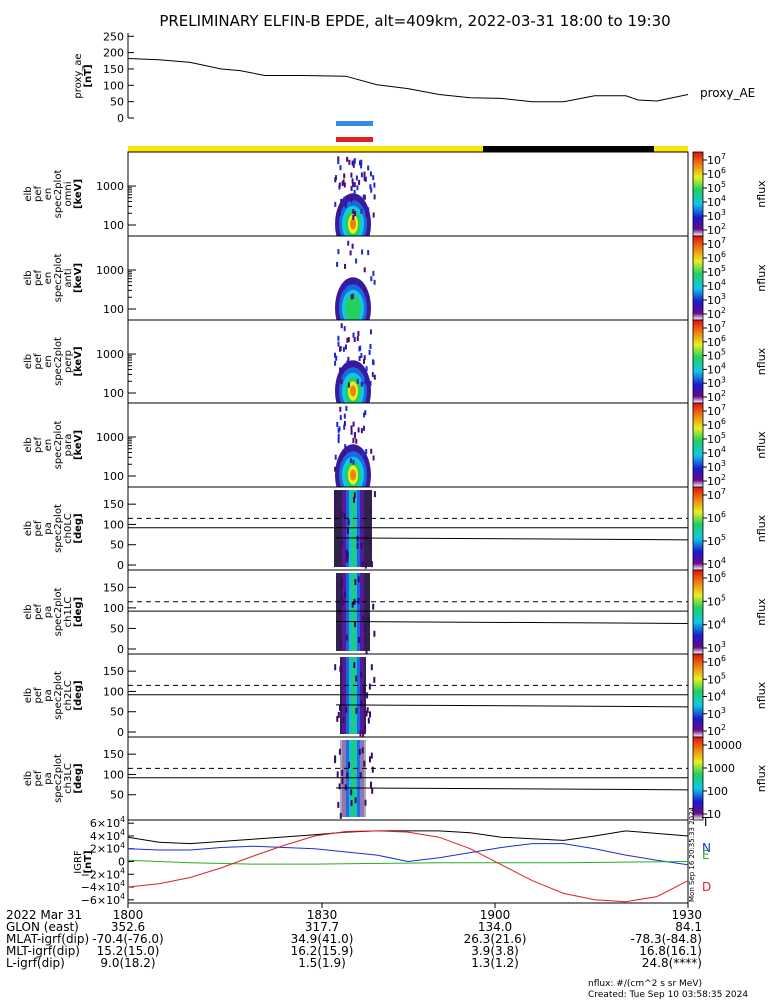 Image resolution: width=775 pixels, height=1000 pixels. I want to click on colorbar: 10⁷ 10⁶ 10⁵ 10⁴ nflux, so click(730, 528).